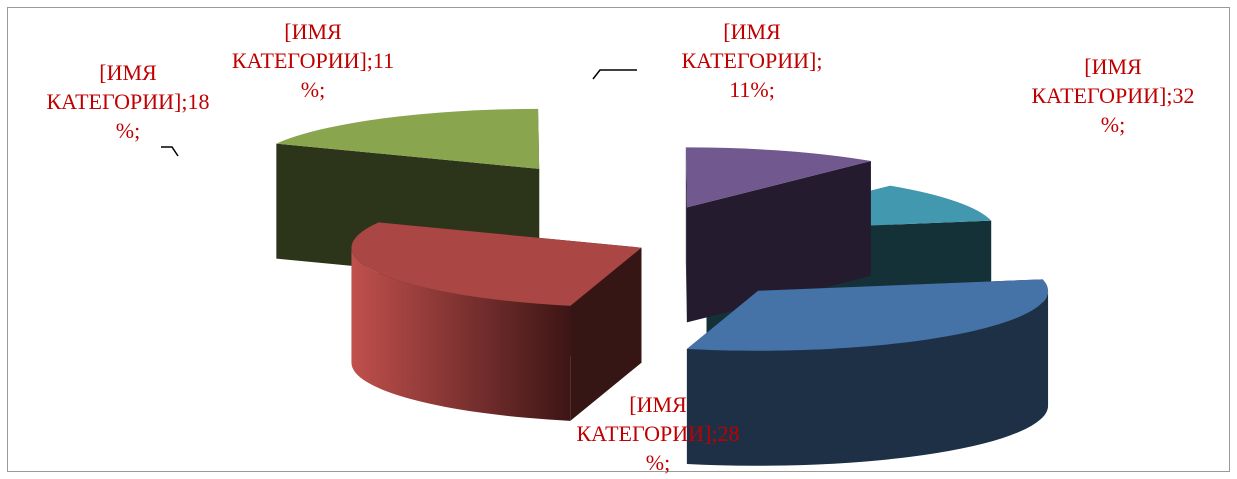 The height and width of the screenshot is (479, 1237). Describe the element at coordinates (1112, 95) in the screenshot. I see `data-label-1: [ИМЯ КАТЕГОРИИ];32%;` at that location.